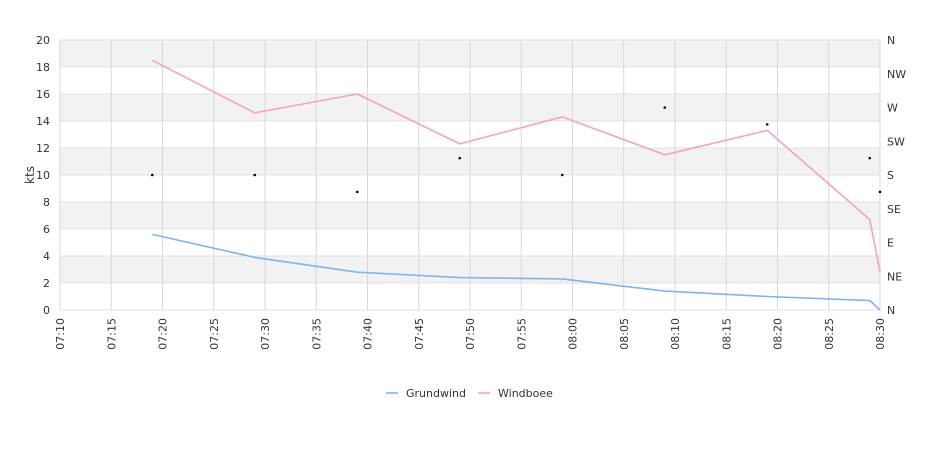 This screenshot has height=450, width=940. What do you see at coordinates (43, 40) in the screenshot?
I see `y-tick-label: 20` at bounding box center [43, 40].